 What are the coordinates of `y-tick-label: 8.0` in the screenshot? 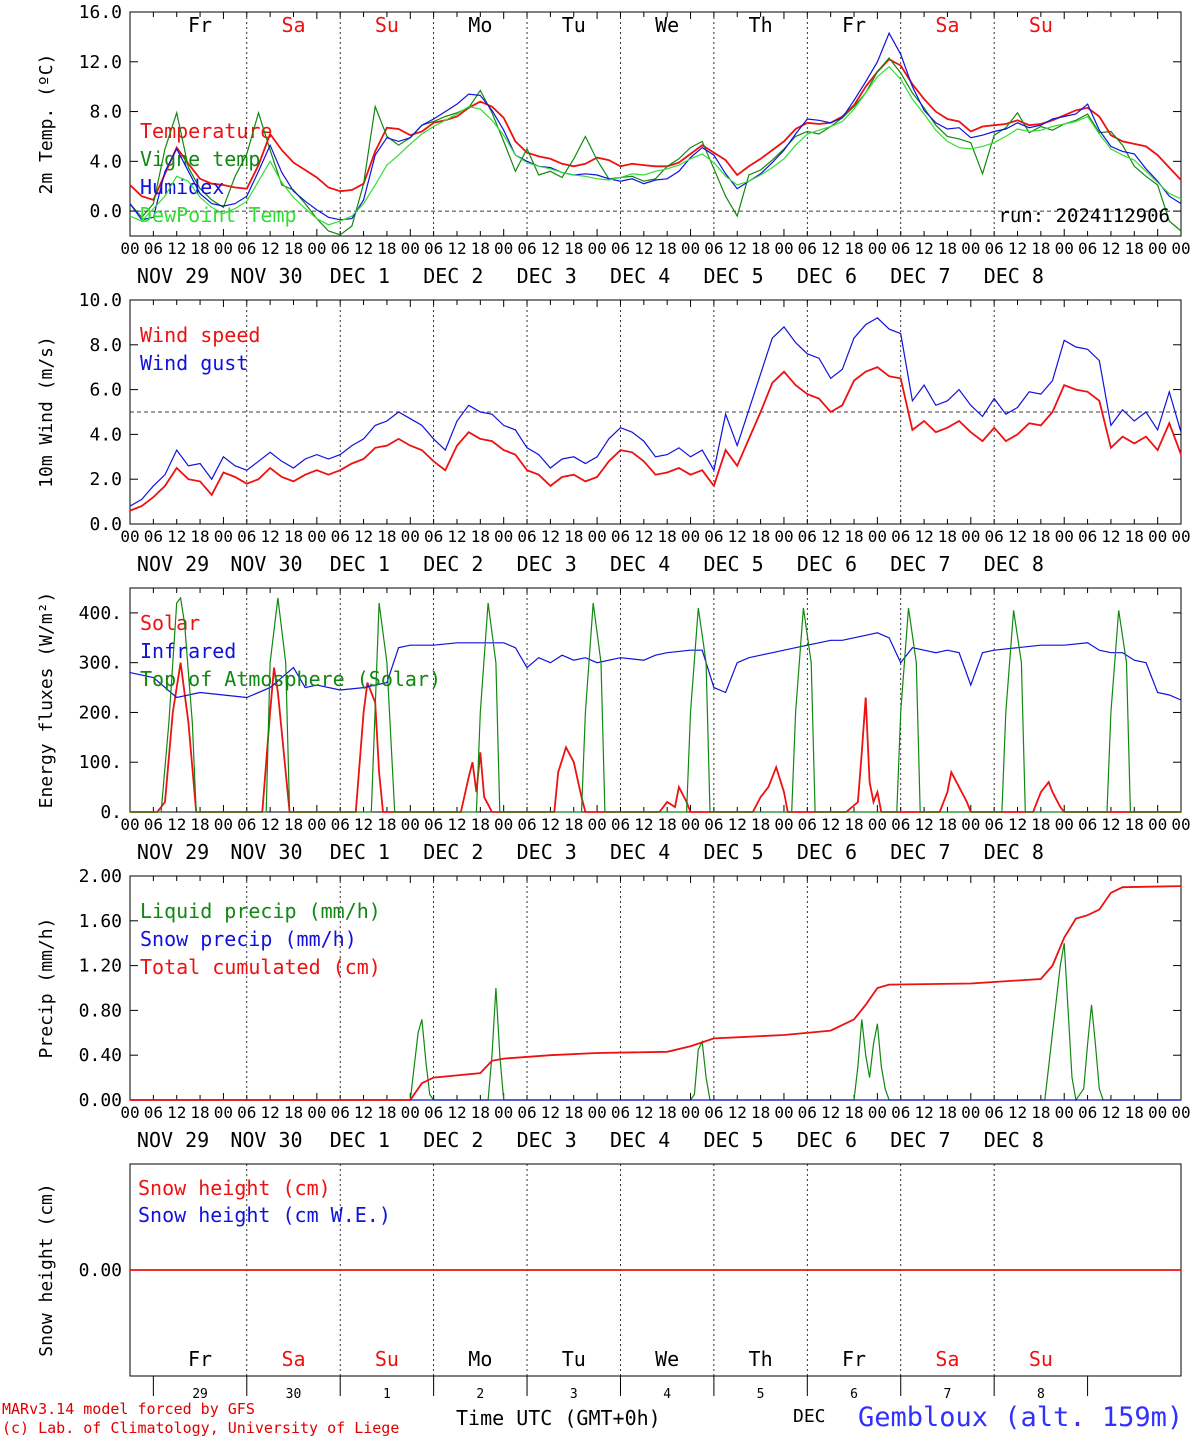 It's located at (105, 112).